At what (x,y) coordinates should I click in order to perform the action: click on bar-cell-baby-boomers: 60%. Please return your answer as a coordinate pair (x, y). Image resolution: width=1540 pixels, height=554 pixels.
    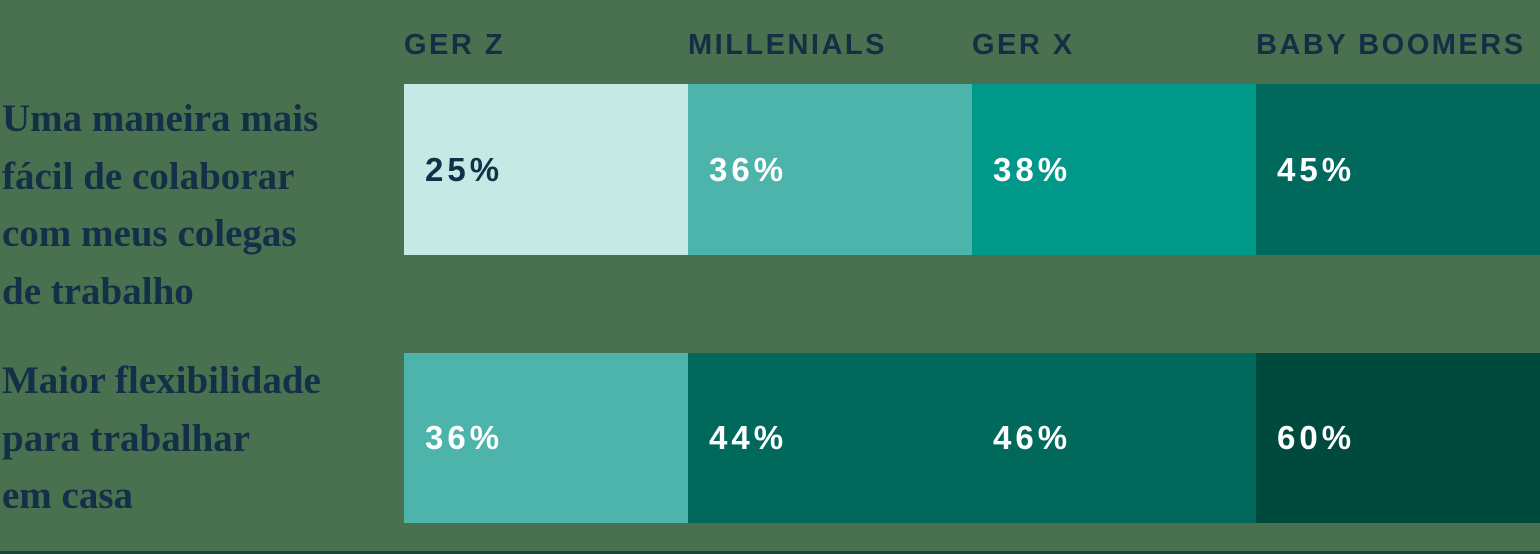
    Looking at the image, I should click on (1398, 438).